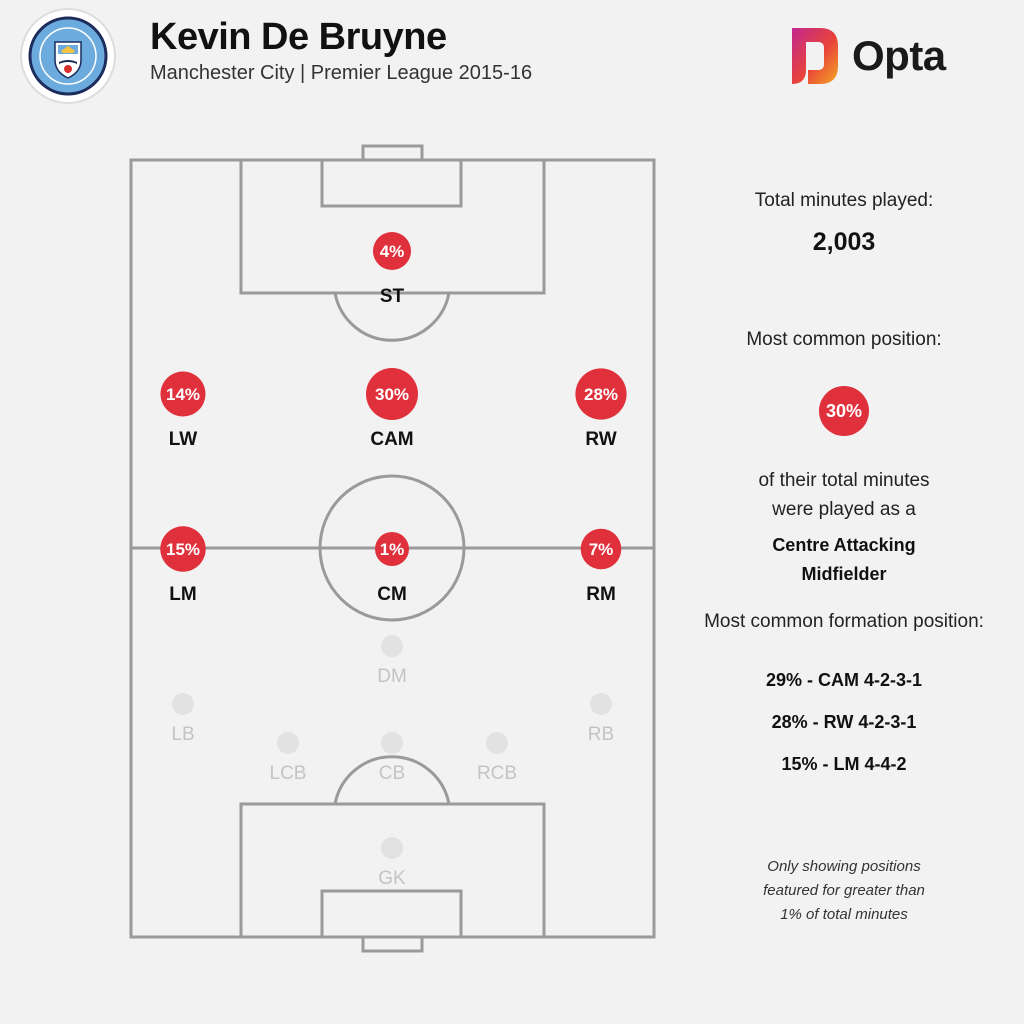 Image resolution: width=1024 pixels, height=1024 pixels. Describe the element at coordinates (392, 153) in the screenshot. I see `top-goal` at that location.